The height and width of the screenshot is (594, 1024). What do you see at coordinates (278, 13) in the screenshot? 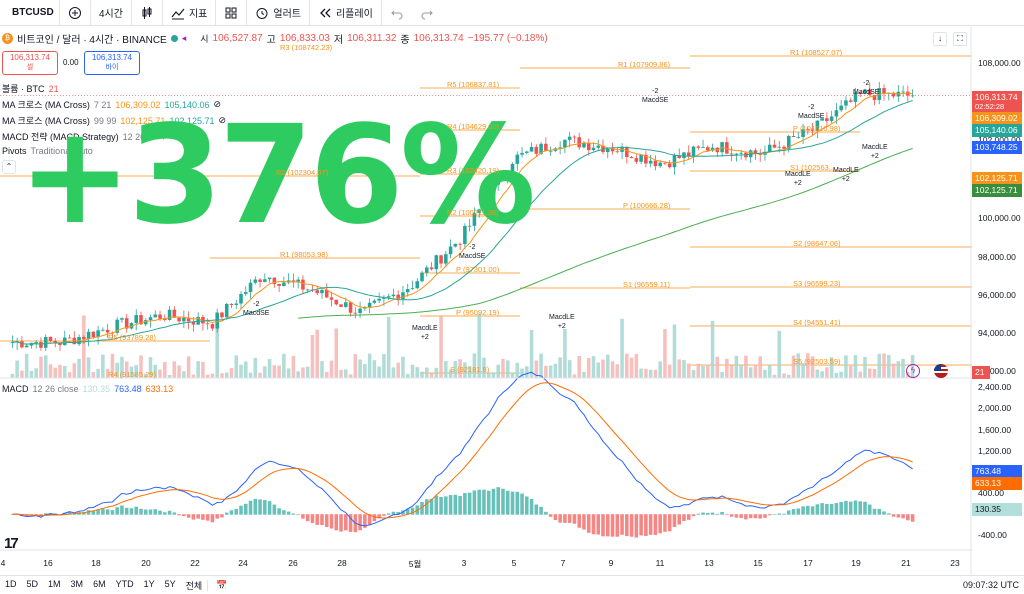
I see `alert-button: 얼러트` at bounding box center [278, 13].